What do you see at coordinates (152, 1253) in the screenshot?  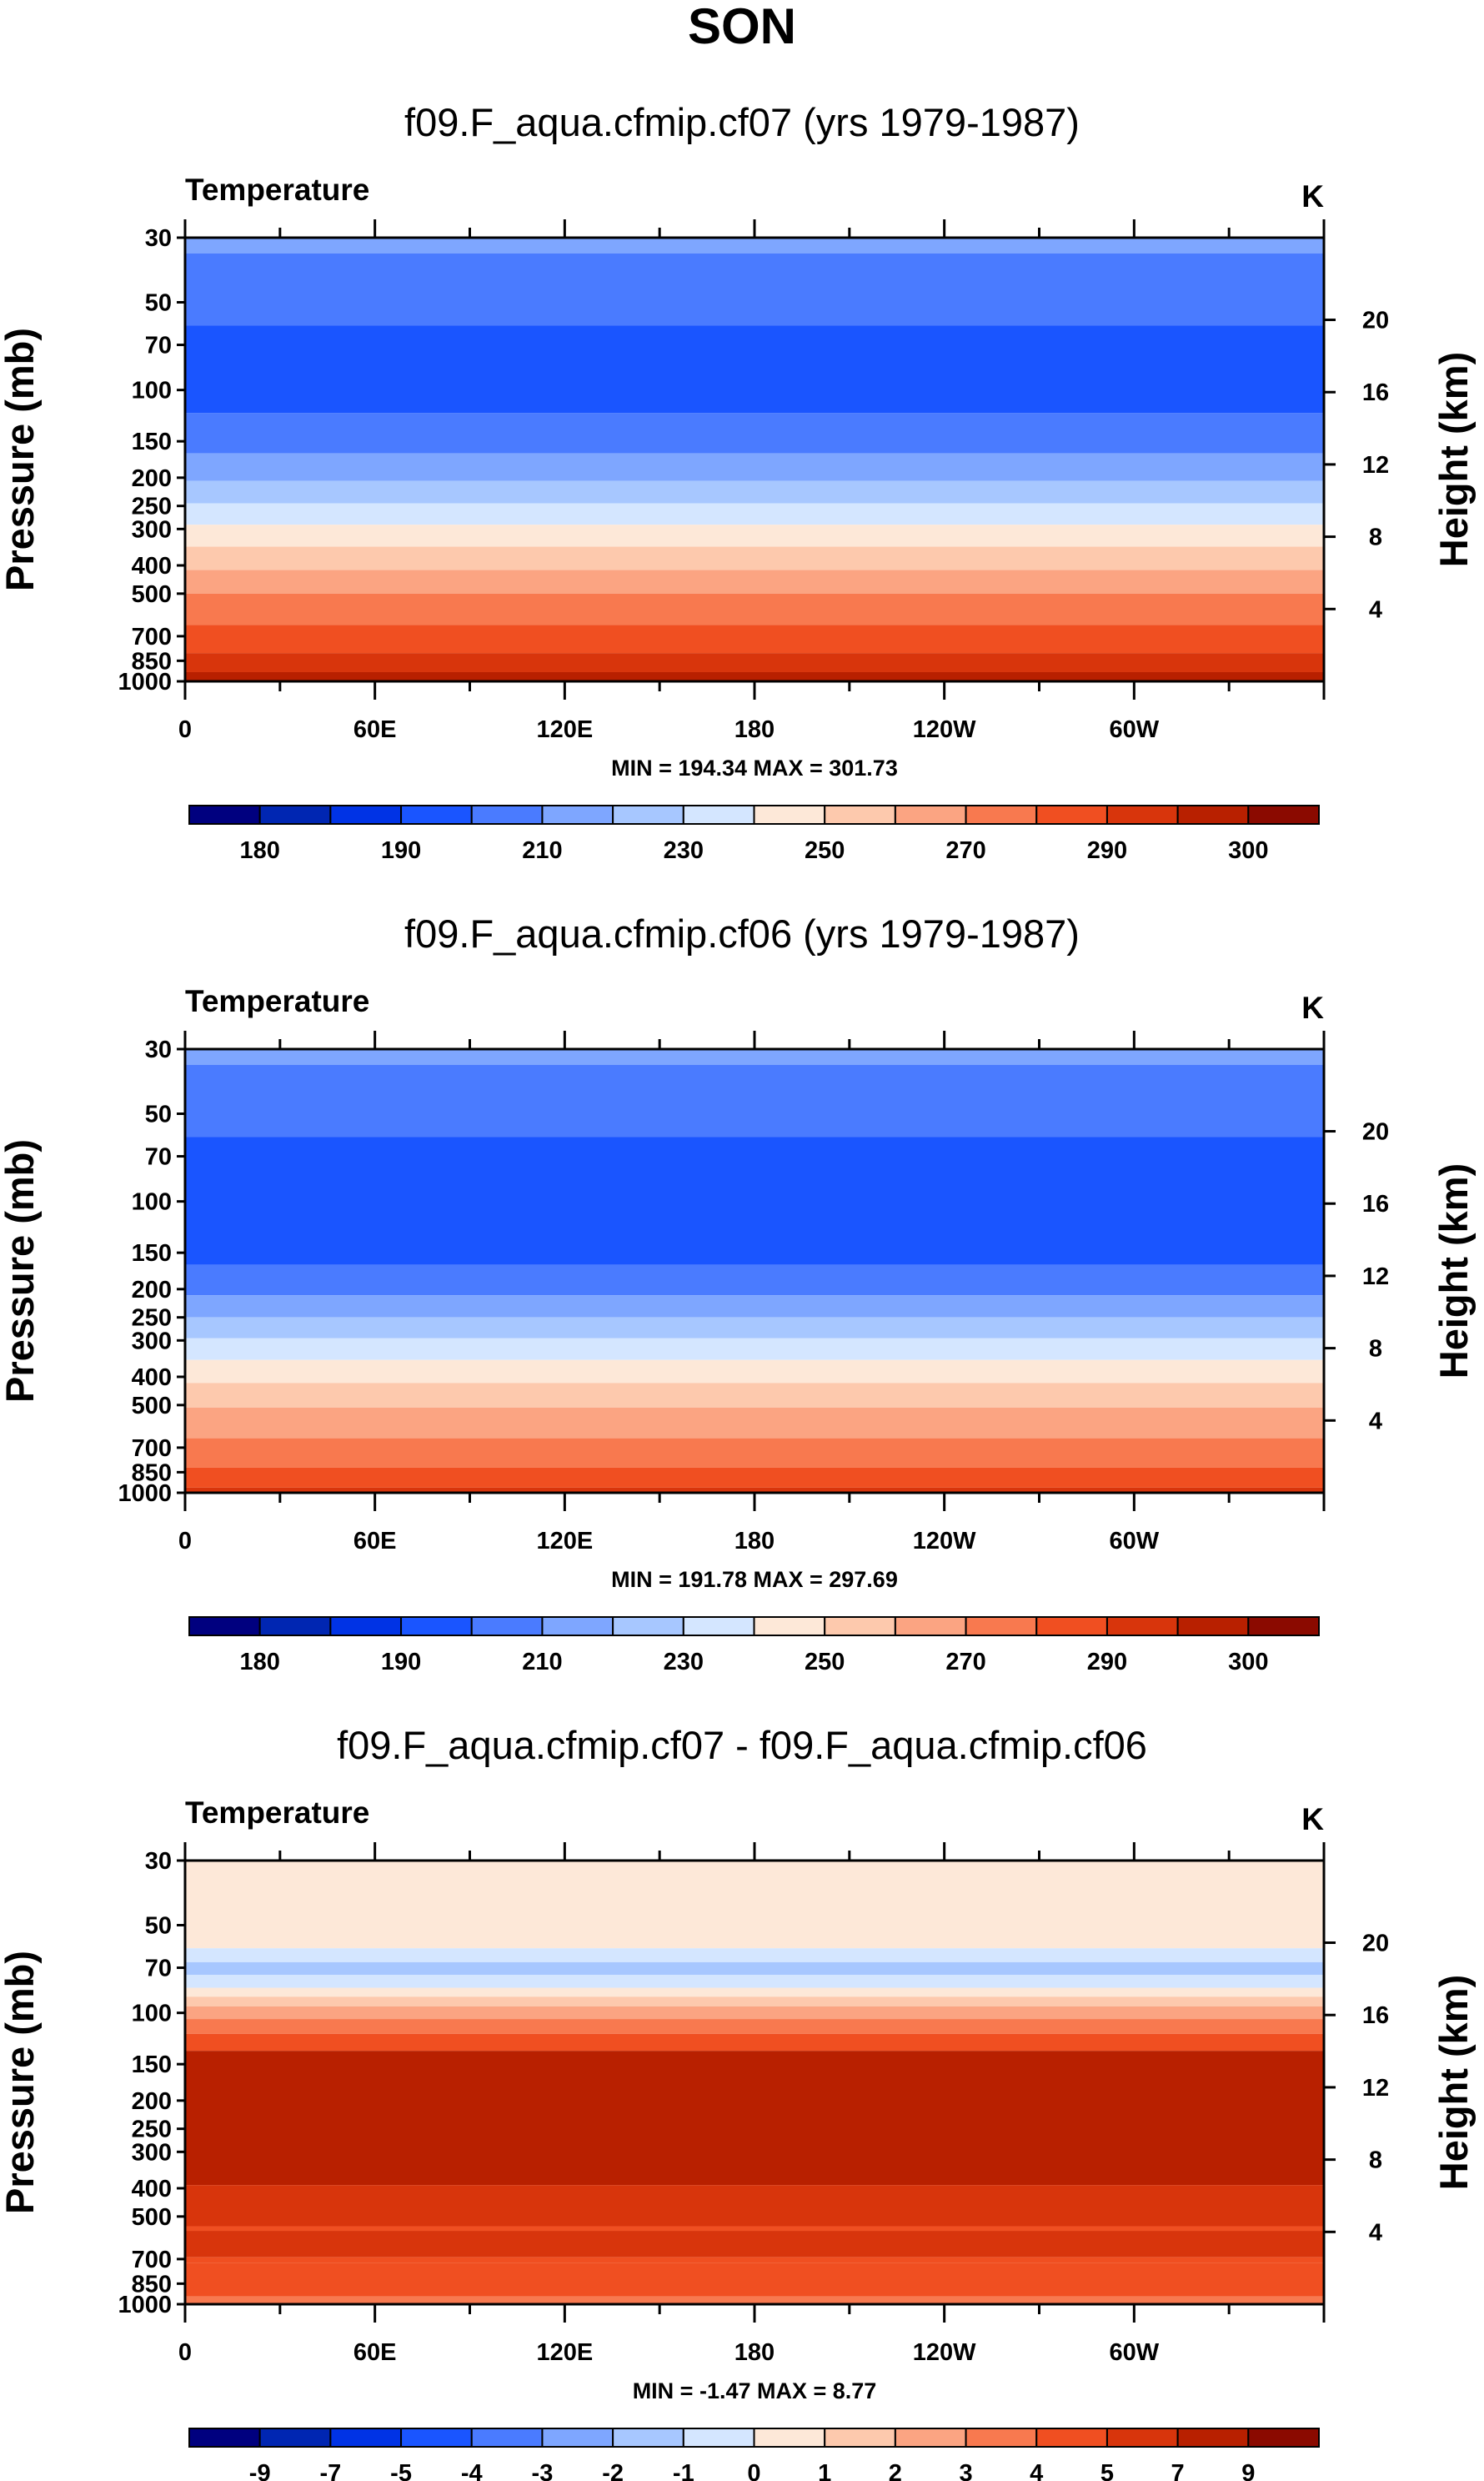 I see `y-tick-label: 150` at bounding box center [152, 1253].